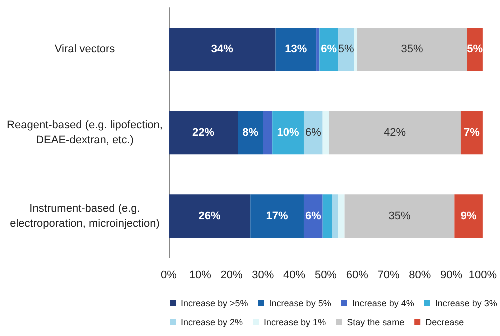  What do you see at coordinates (451, 276) in the screenshot?
I see `x-tick-label: 90%` at bounding box center [451, 276].